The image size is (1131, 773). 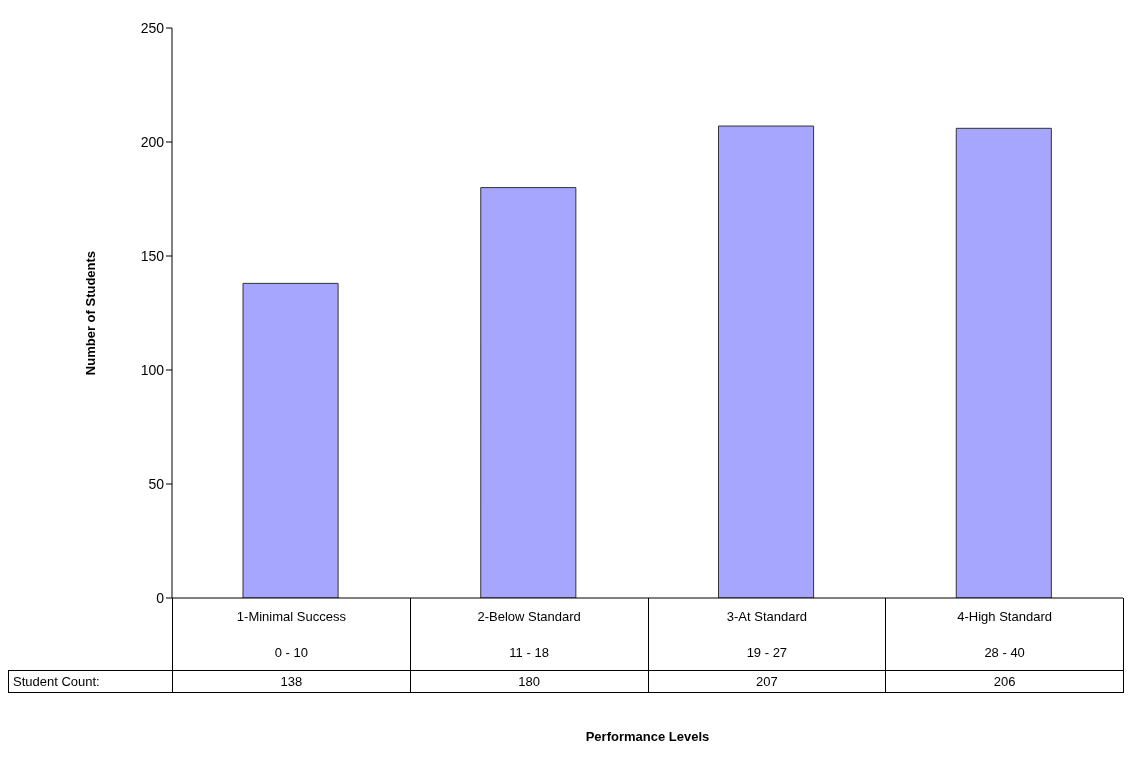 What do you see at coordinates (1004, 681) in the screenshot?
I see `data-label: 206` at bounding box center [1004, 681].